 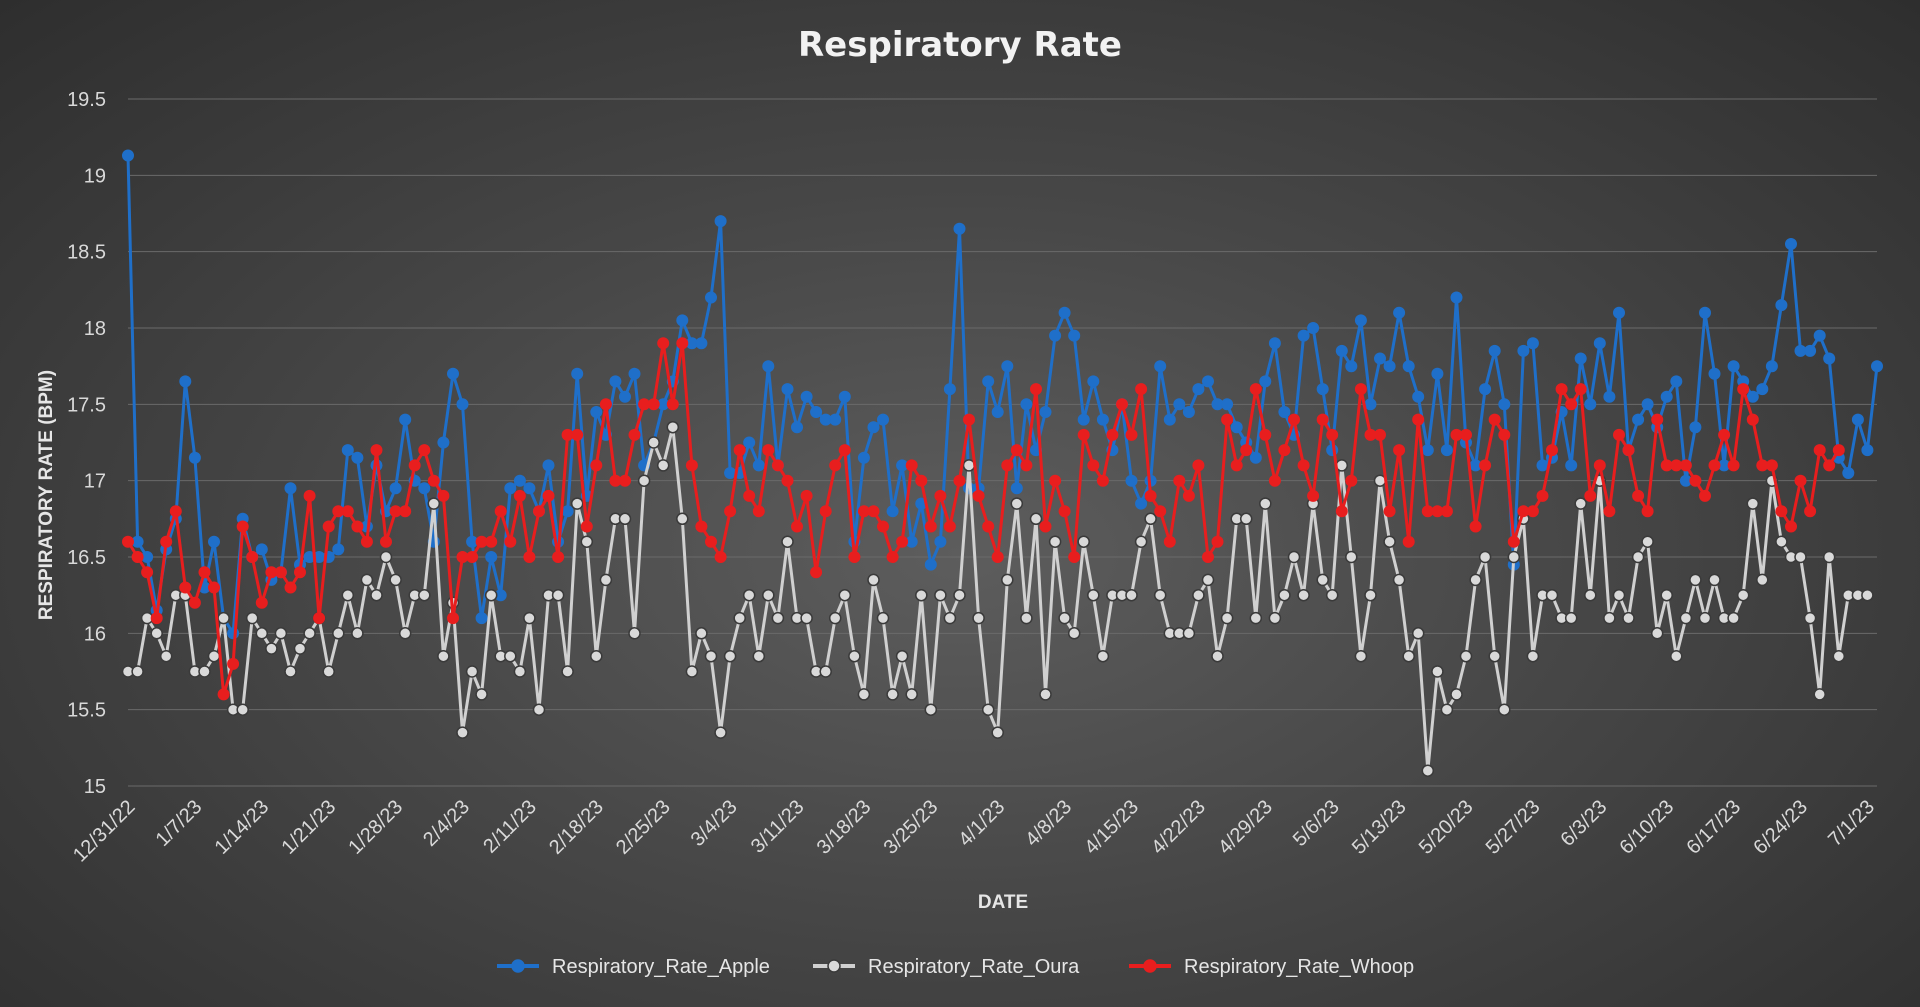 I want to click on x-tick-label: 6/10/23, so click(x=1647, y=827).